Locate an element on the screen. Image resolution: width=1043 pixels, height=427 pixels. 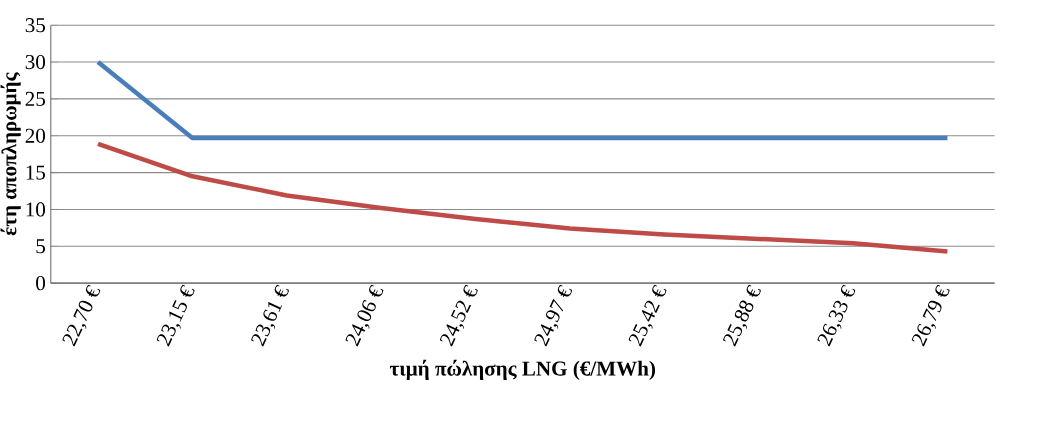
x-tick-label: 23,15 € is located at coordinates (175, 315).